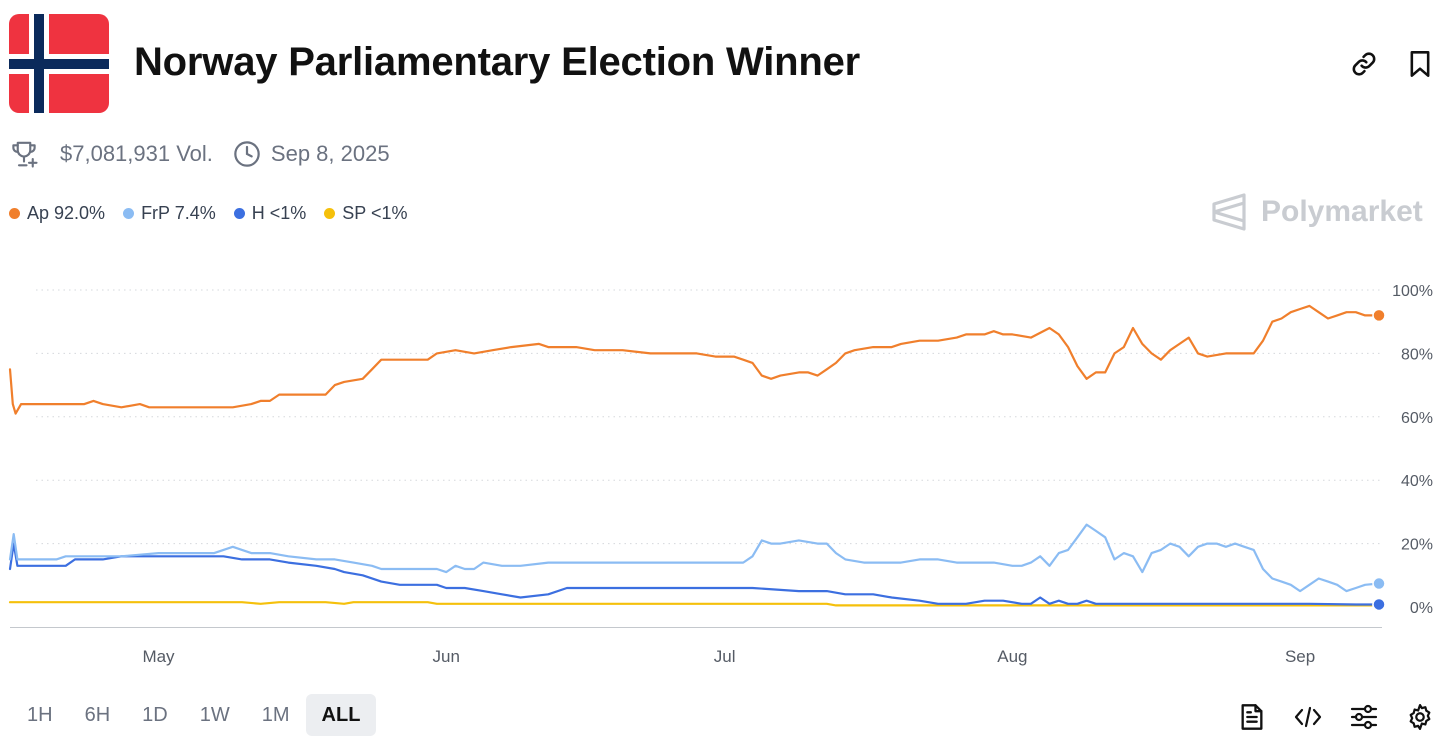  What do you see at coordinates (694, 359) in the screenshot?
I see `series-line-ap` at bounding box center [694, 359].